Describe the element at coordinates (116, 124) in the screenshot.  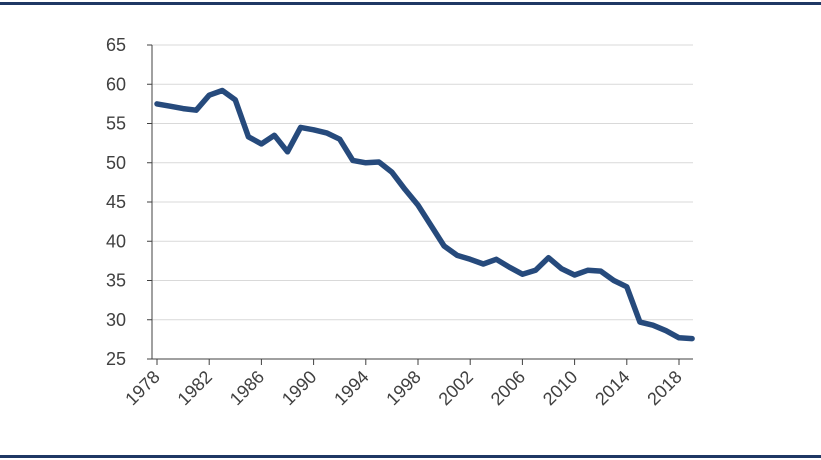
I see `y-tick-label-55: 55` at that location.